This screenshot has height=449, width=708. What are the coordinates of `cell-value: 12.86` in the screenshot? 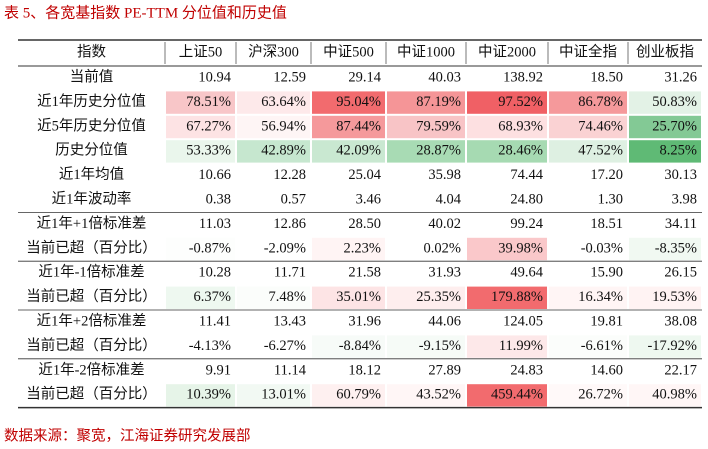 It's located at (289, 224).